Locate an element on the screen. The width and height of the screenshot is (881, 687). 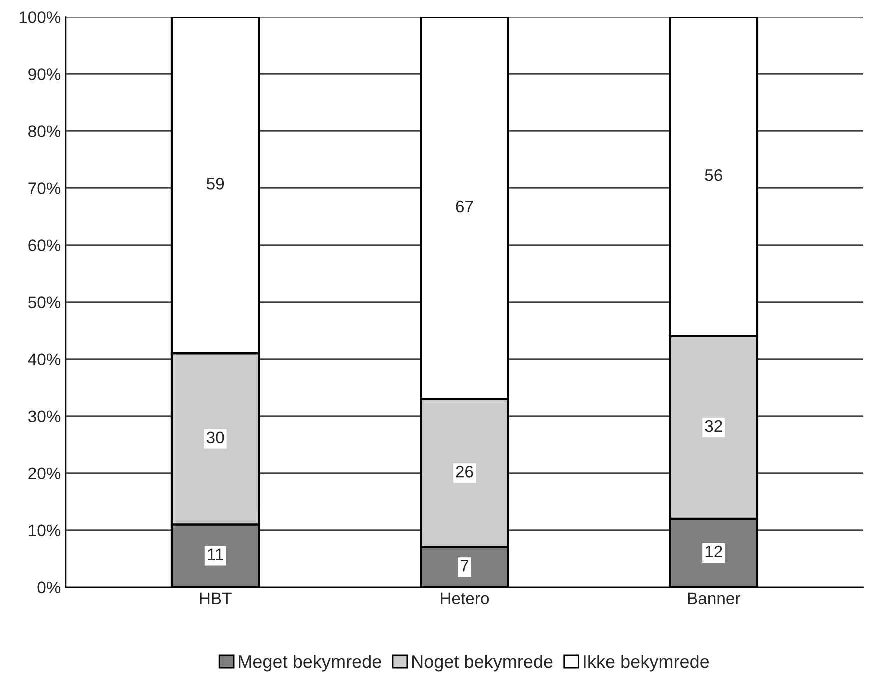
data-label: 11 is located at coordinates (216, 554).